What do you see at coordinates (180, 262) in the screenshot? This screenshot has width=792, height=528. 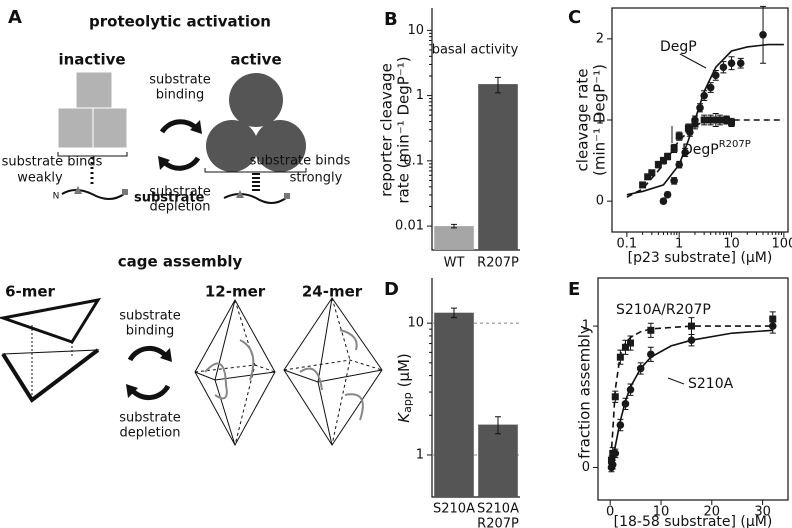 I see `section-title: cage assembly` at bounding box center [180, 262].